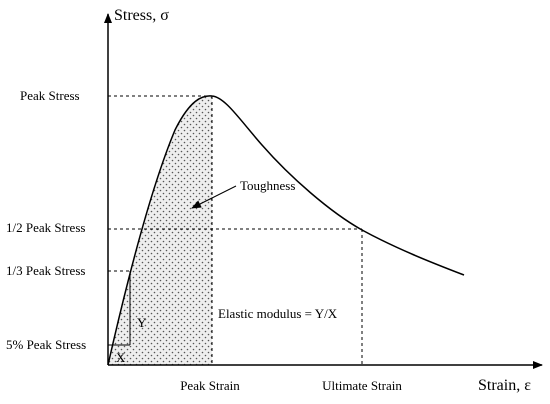 The width and height of the screenshot is (550, 404). Describe the element at coordinates (210, 385) in the screenshot. I see `x-level-label: Peak Strain` at that location.